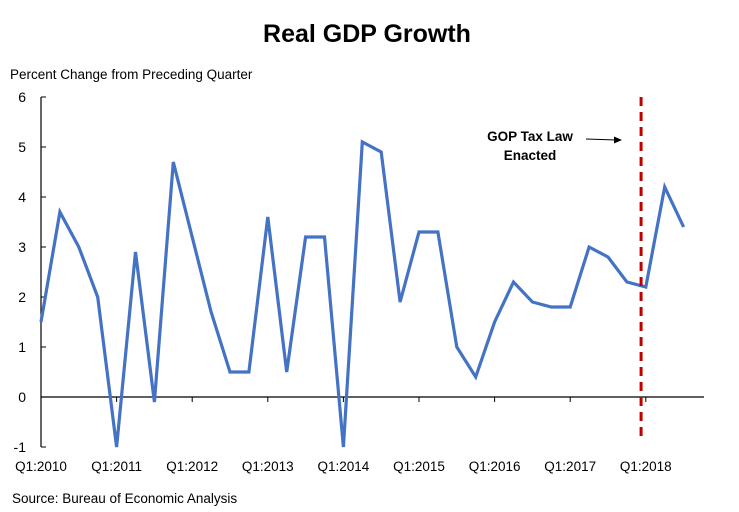 The width and height of the screenshot is (739, 512). I want to click on annotation-arrow, so click(603, 140).